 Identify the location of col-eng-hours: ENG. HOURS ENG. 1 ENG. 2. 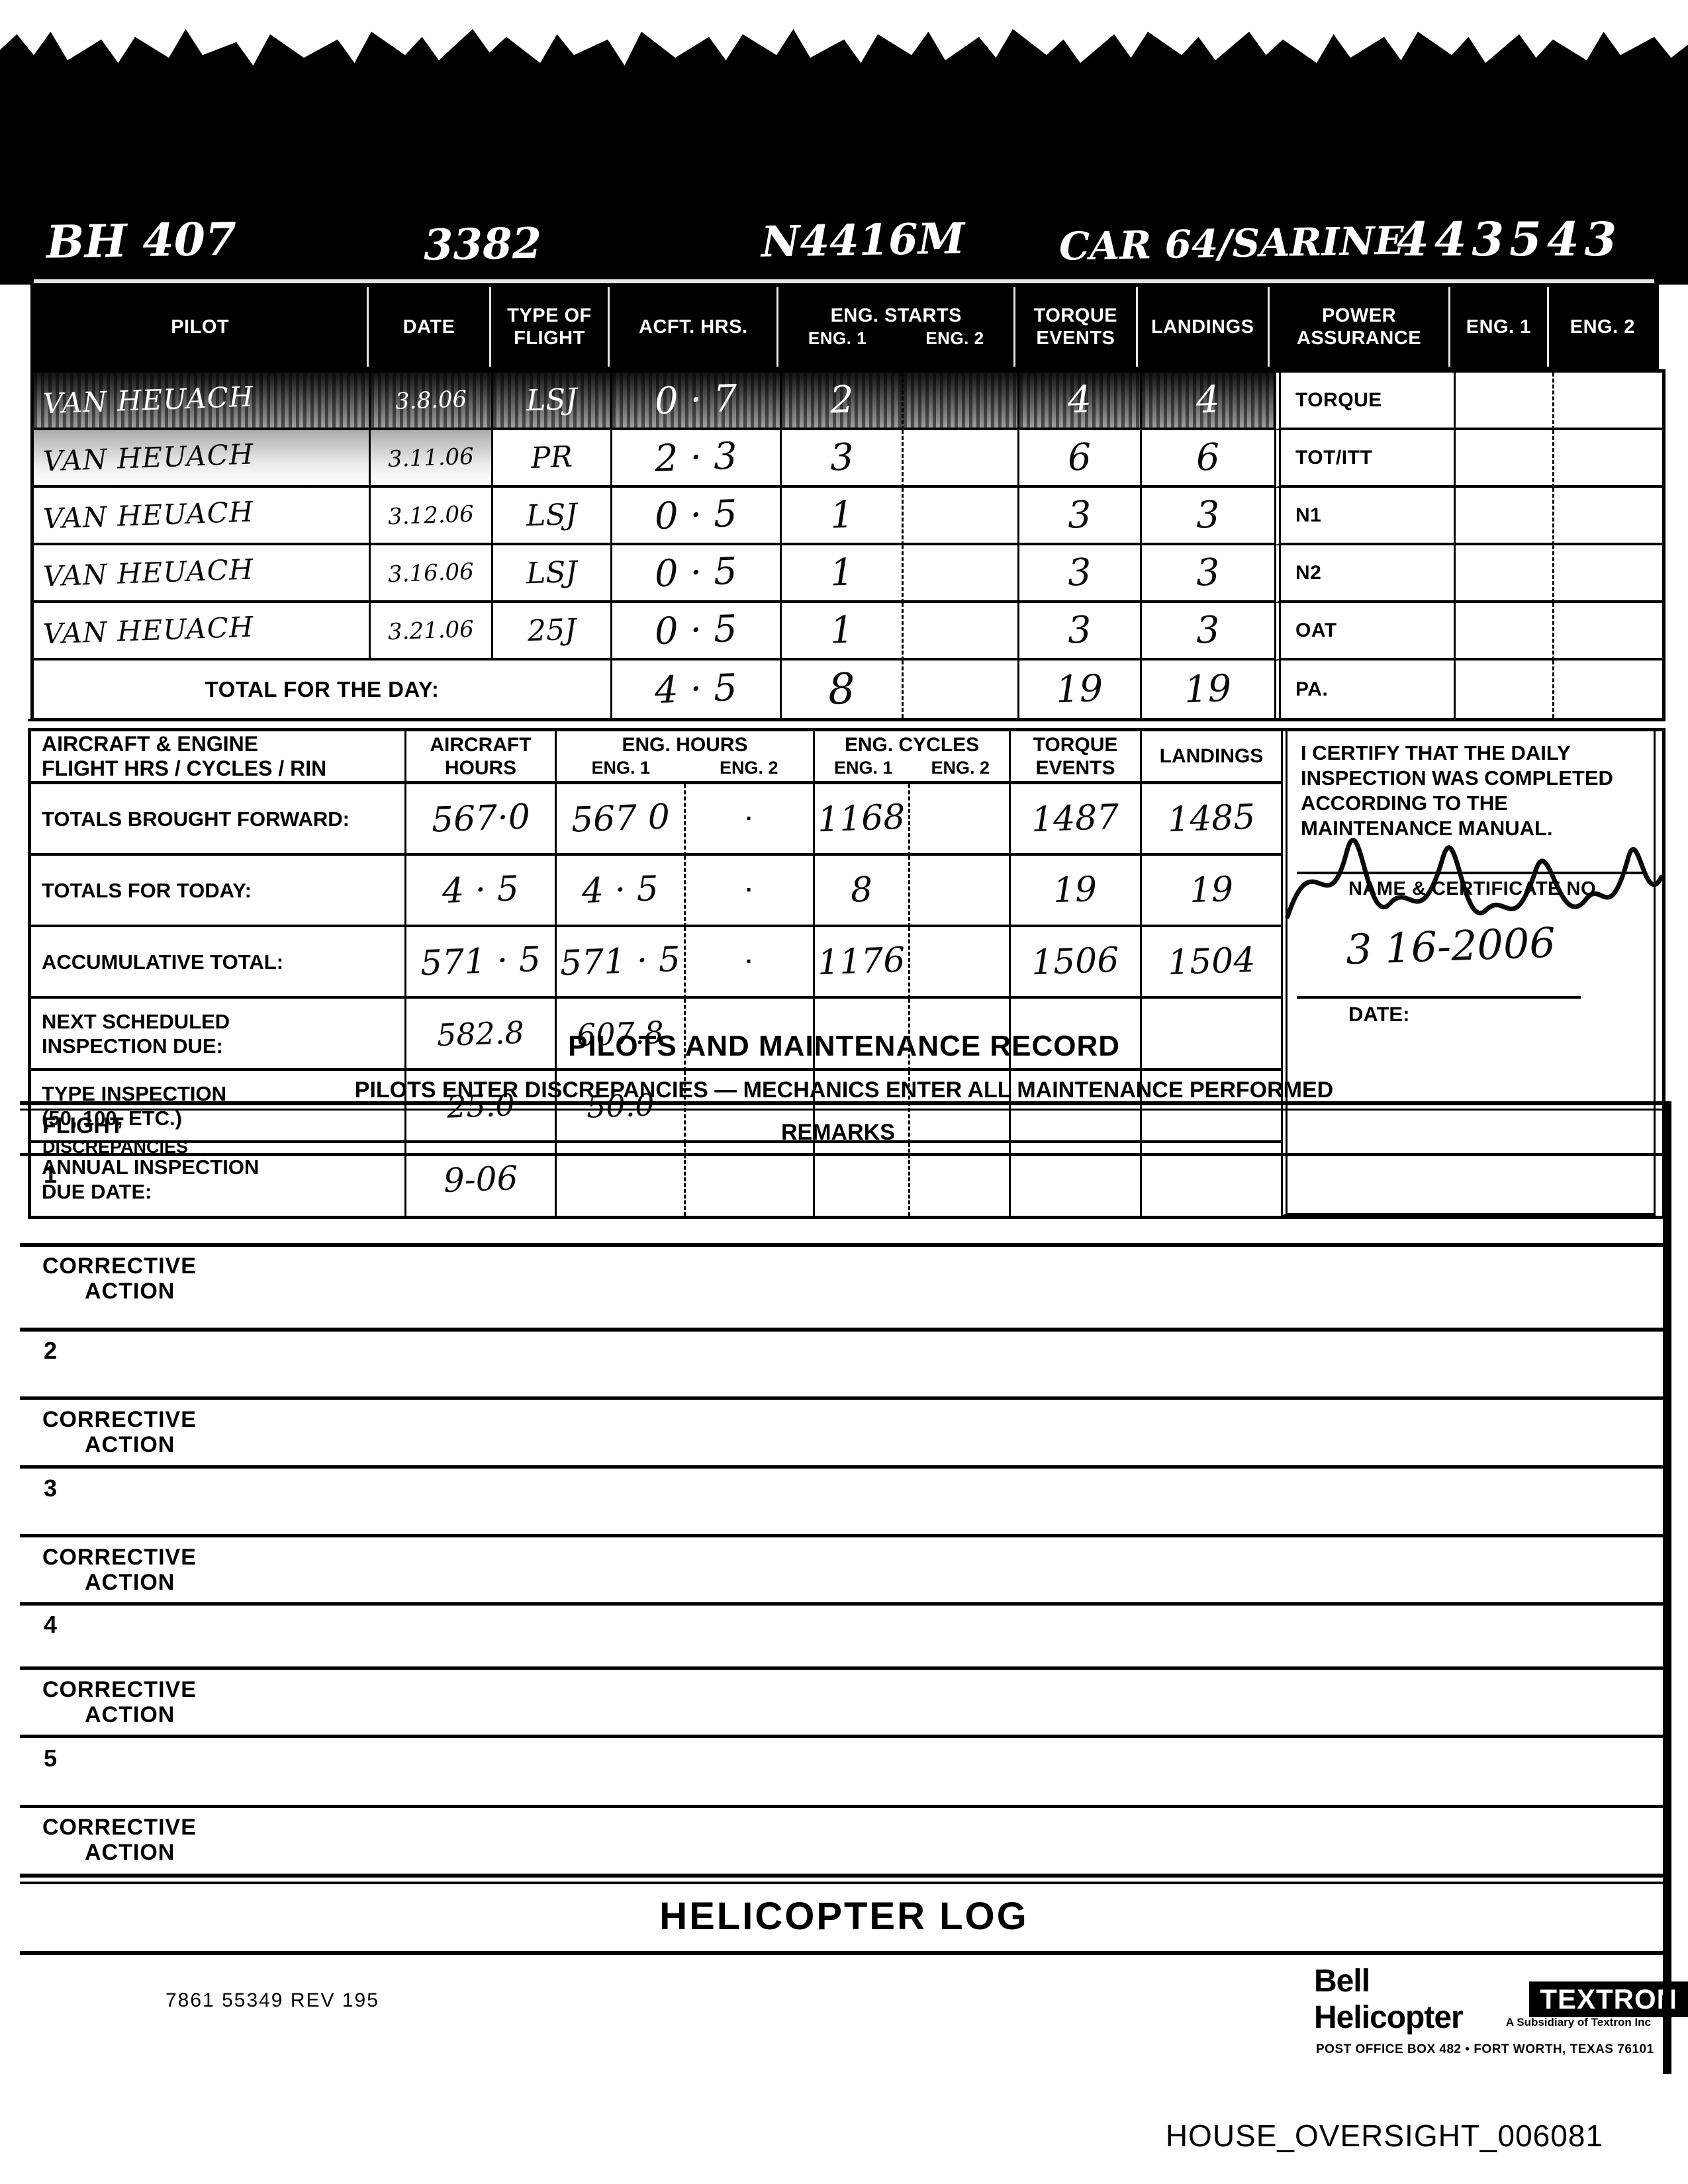
(686, 758).